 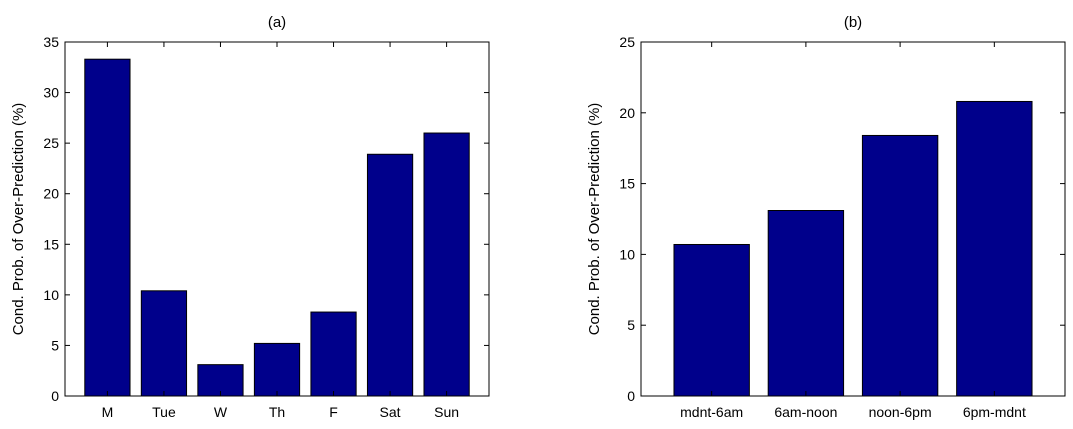 I want to click on panel-a-ytick-label: 35, so click(x=51, y=42).